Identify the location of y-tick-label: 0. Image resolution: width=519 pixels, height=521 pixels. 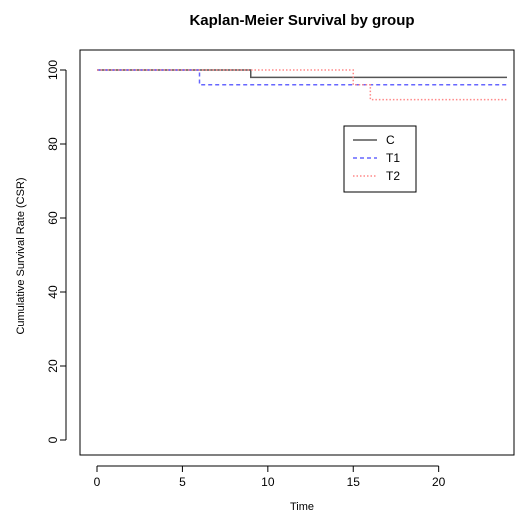
(53, 439).